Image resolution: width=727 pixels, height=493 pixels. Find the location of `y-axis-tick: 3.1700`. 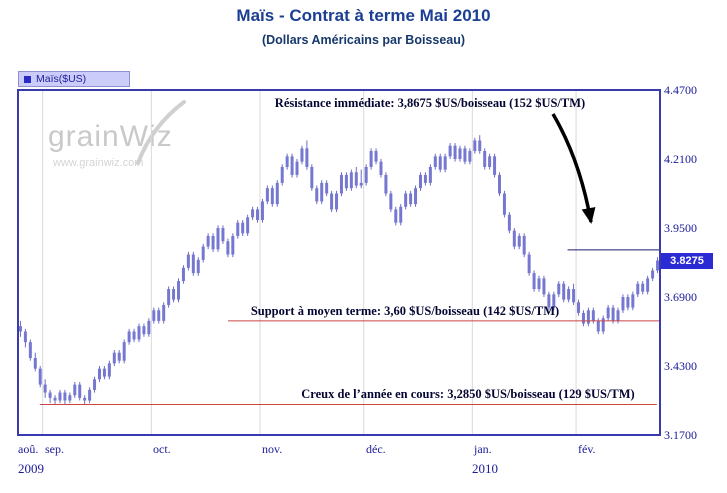

y-axis-tick: 3.1700 is located at coordinates (680, 435).